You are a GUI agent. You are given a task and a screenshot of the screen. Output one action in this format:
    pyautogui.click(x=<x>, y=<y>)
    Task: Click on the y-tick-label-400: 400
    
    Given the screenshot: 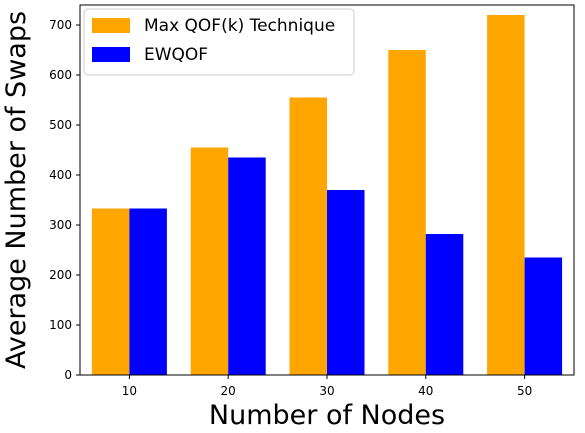 What is the action you would take?
    pyautogui.click(x=60, y=175)
    